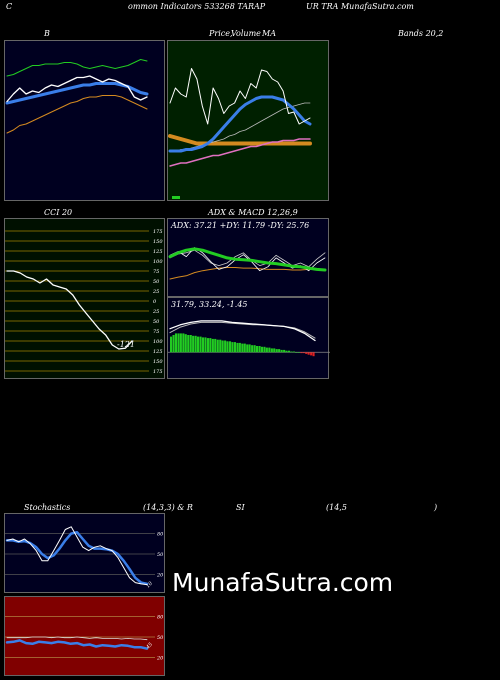 This screenshot has width=500, height=680. I want to click on adx-values: ADX: 37.21 +DY: 11.79 -DY: 25.76, so click(240, 225).